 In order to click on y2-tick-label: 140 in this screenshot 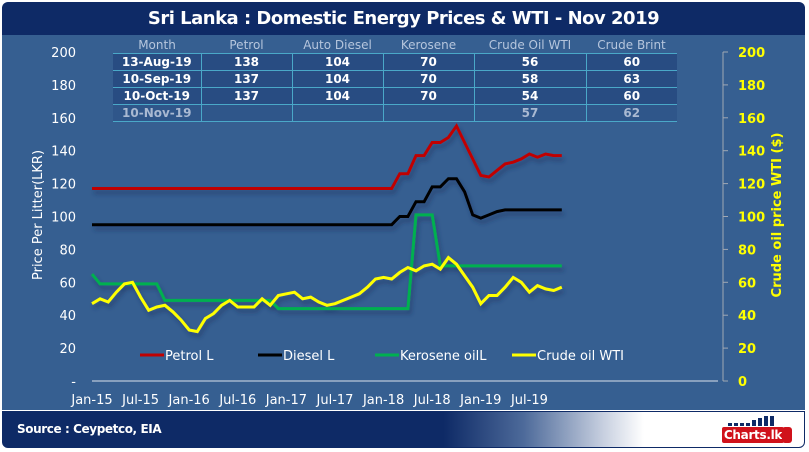, I will do `click(751, 152)`.